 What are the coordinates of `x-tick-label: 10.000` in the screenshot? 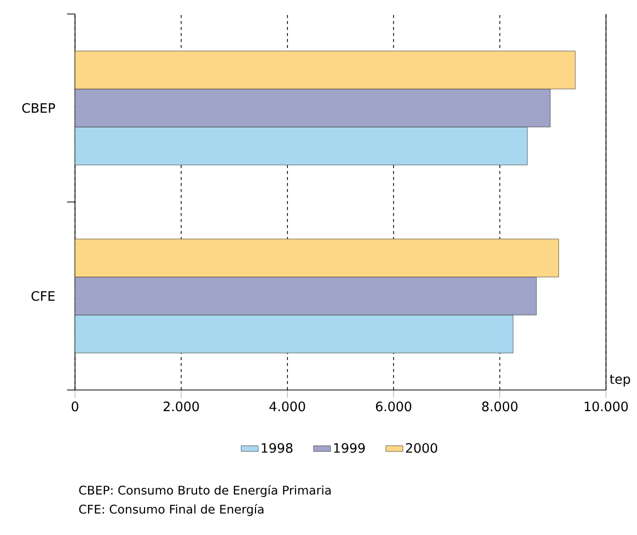 It's located at (606, 407).